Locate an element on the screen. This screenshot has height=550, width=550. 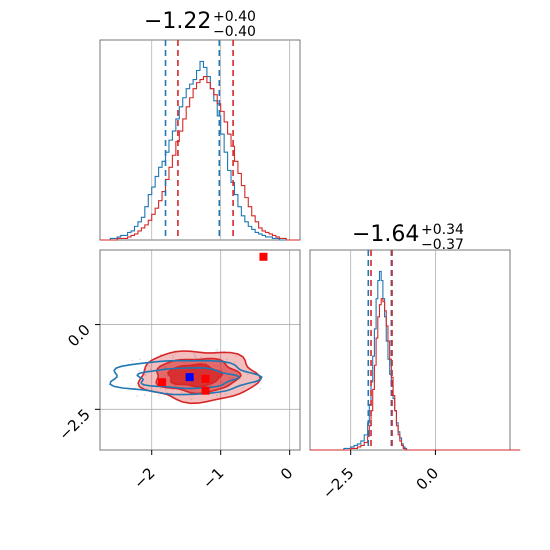
hist-panel-2-grid is located at coordinates (393, 350).